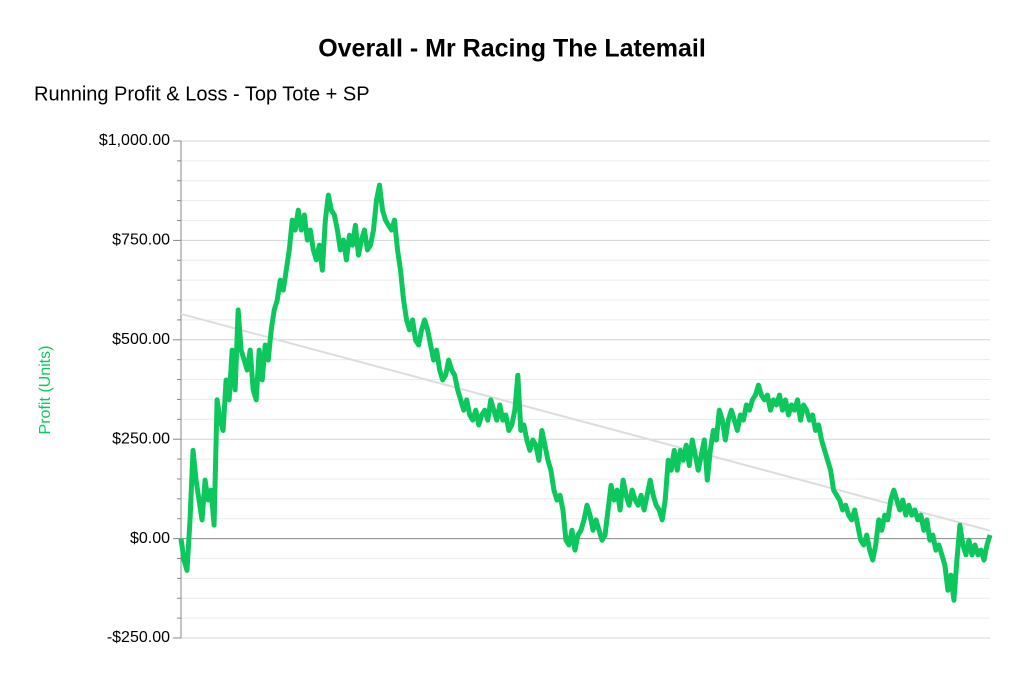 The image size is (1024, 684). I want to click on y-tick-label: $750.00, so click(141, 240).